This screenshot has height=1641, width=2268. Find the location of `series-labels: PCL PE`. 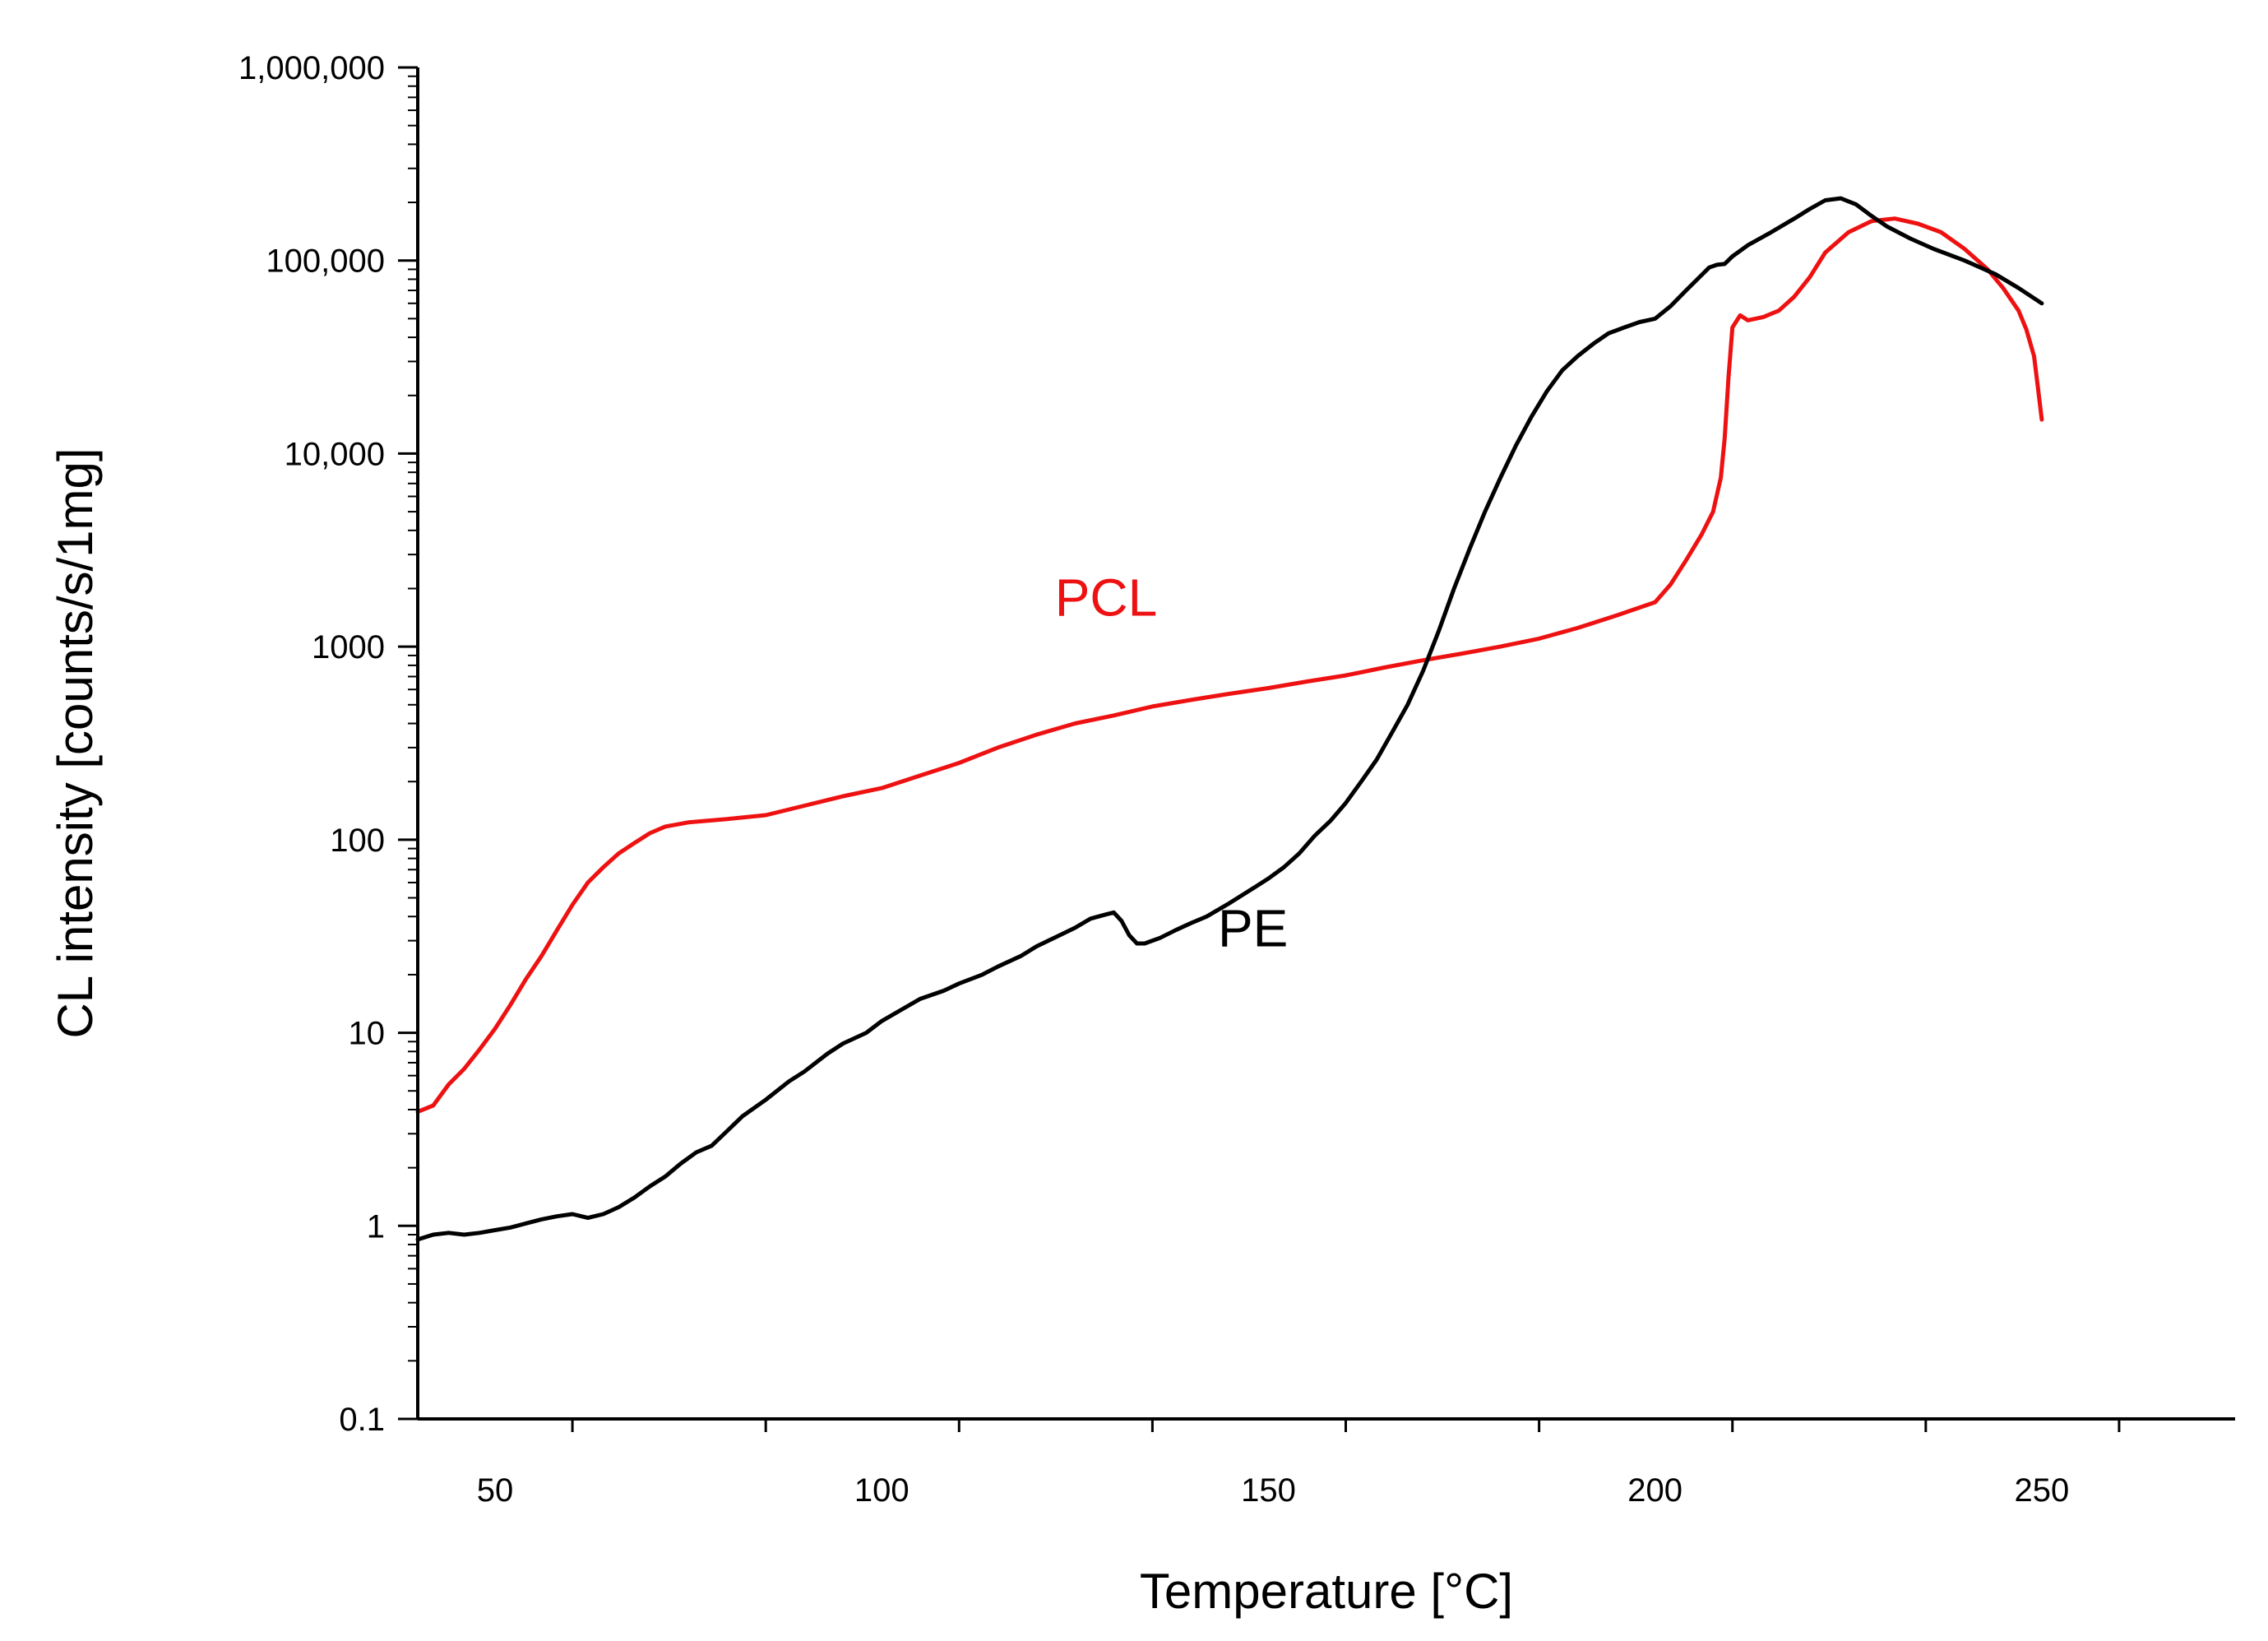

series-labels: PCL PE is located at coordinates (1172, 762).